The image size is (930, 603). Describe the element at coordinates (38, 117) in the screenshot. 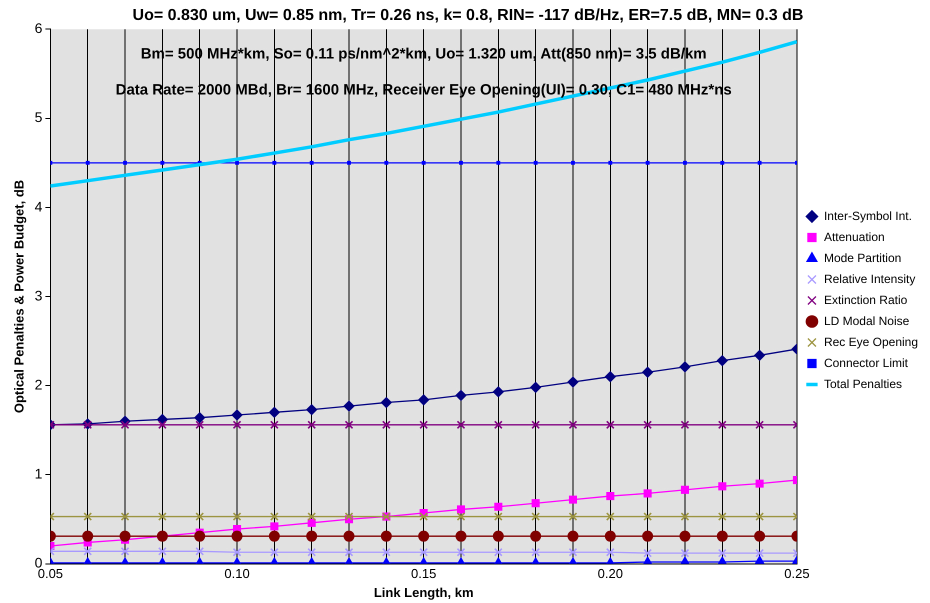

I see `y-tick-label: 5` at that location.